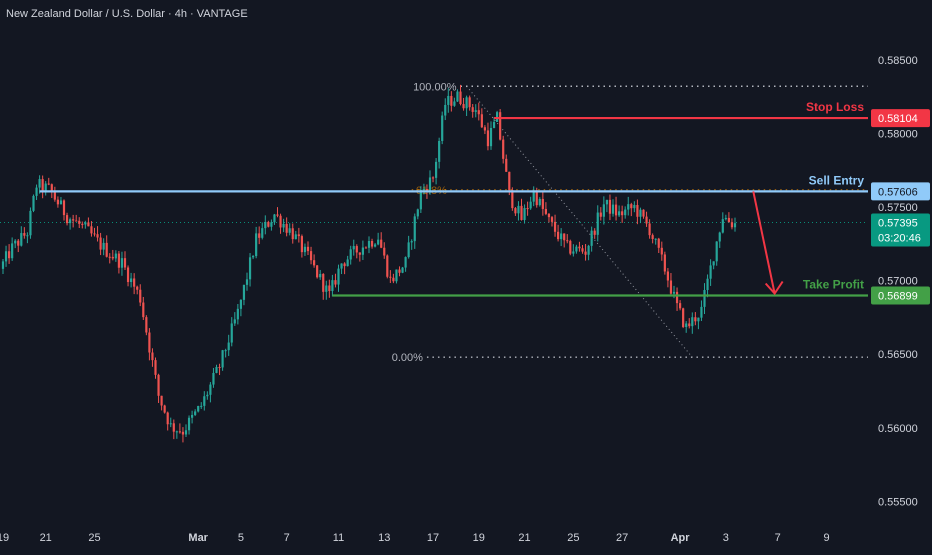 This screenshot has width=932, height=555. I want to click on y-tick-label: 0.56500, so click(898, 355).